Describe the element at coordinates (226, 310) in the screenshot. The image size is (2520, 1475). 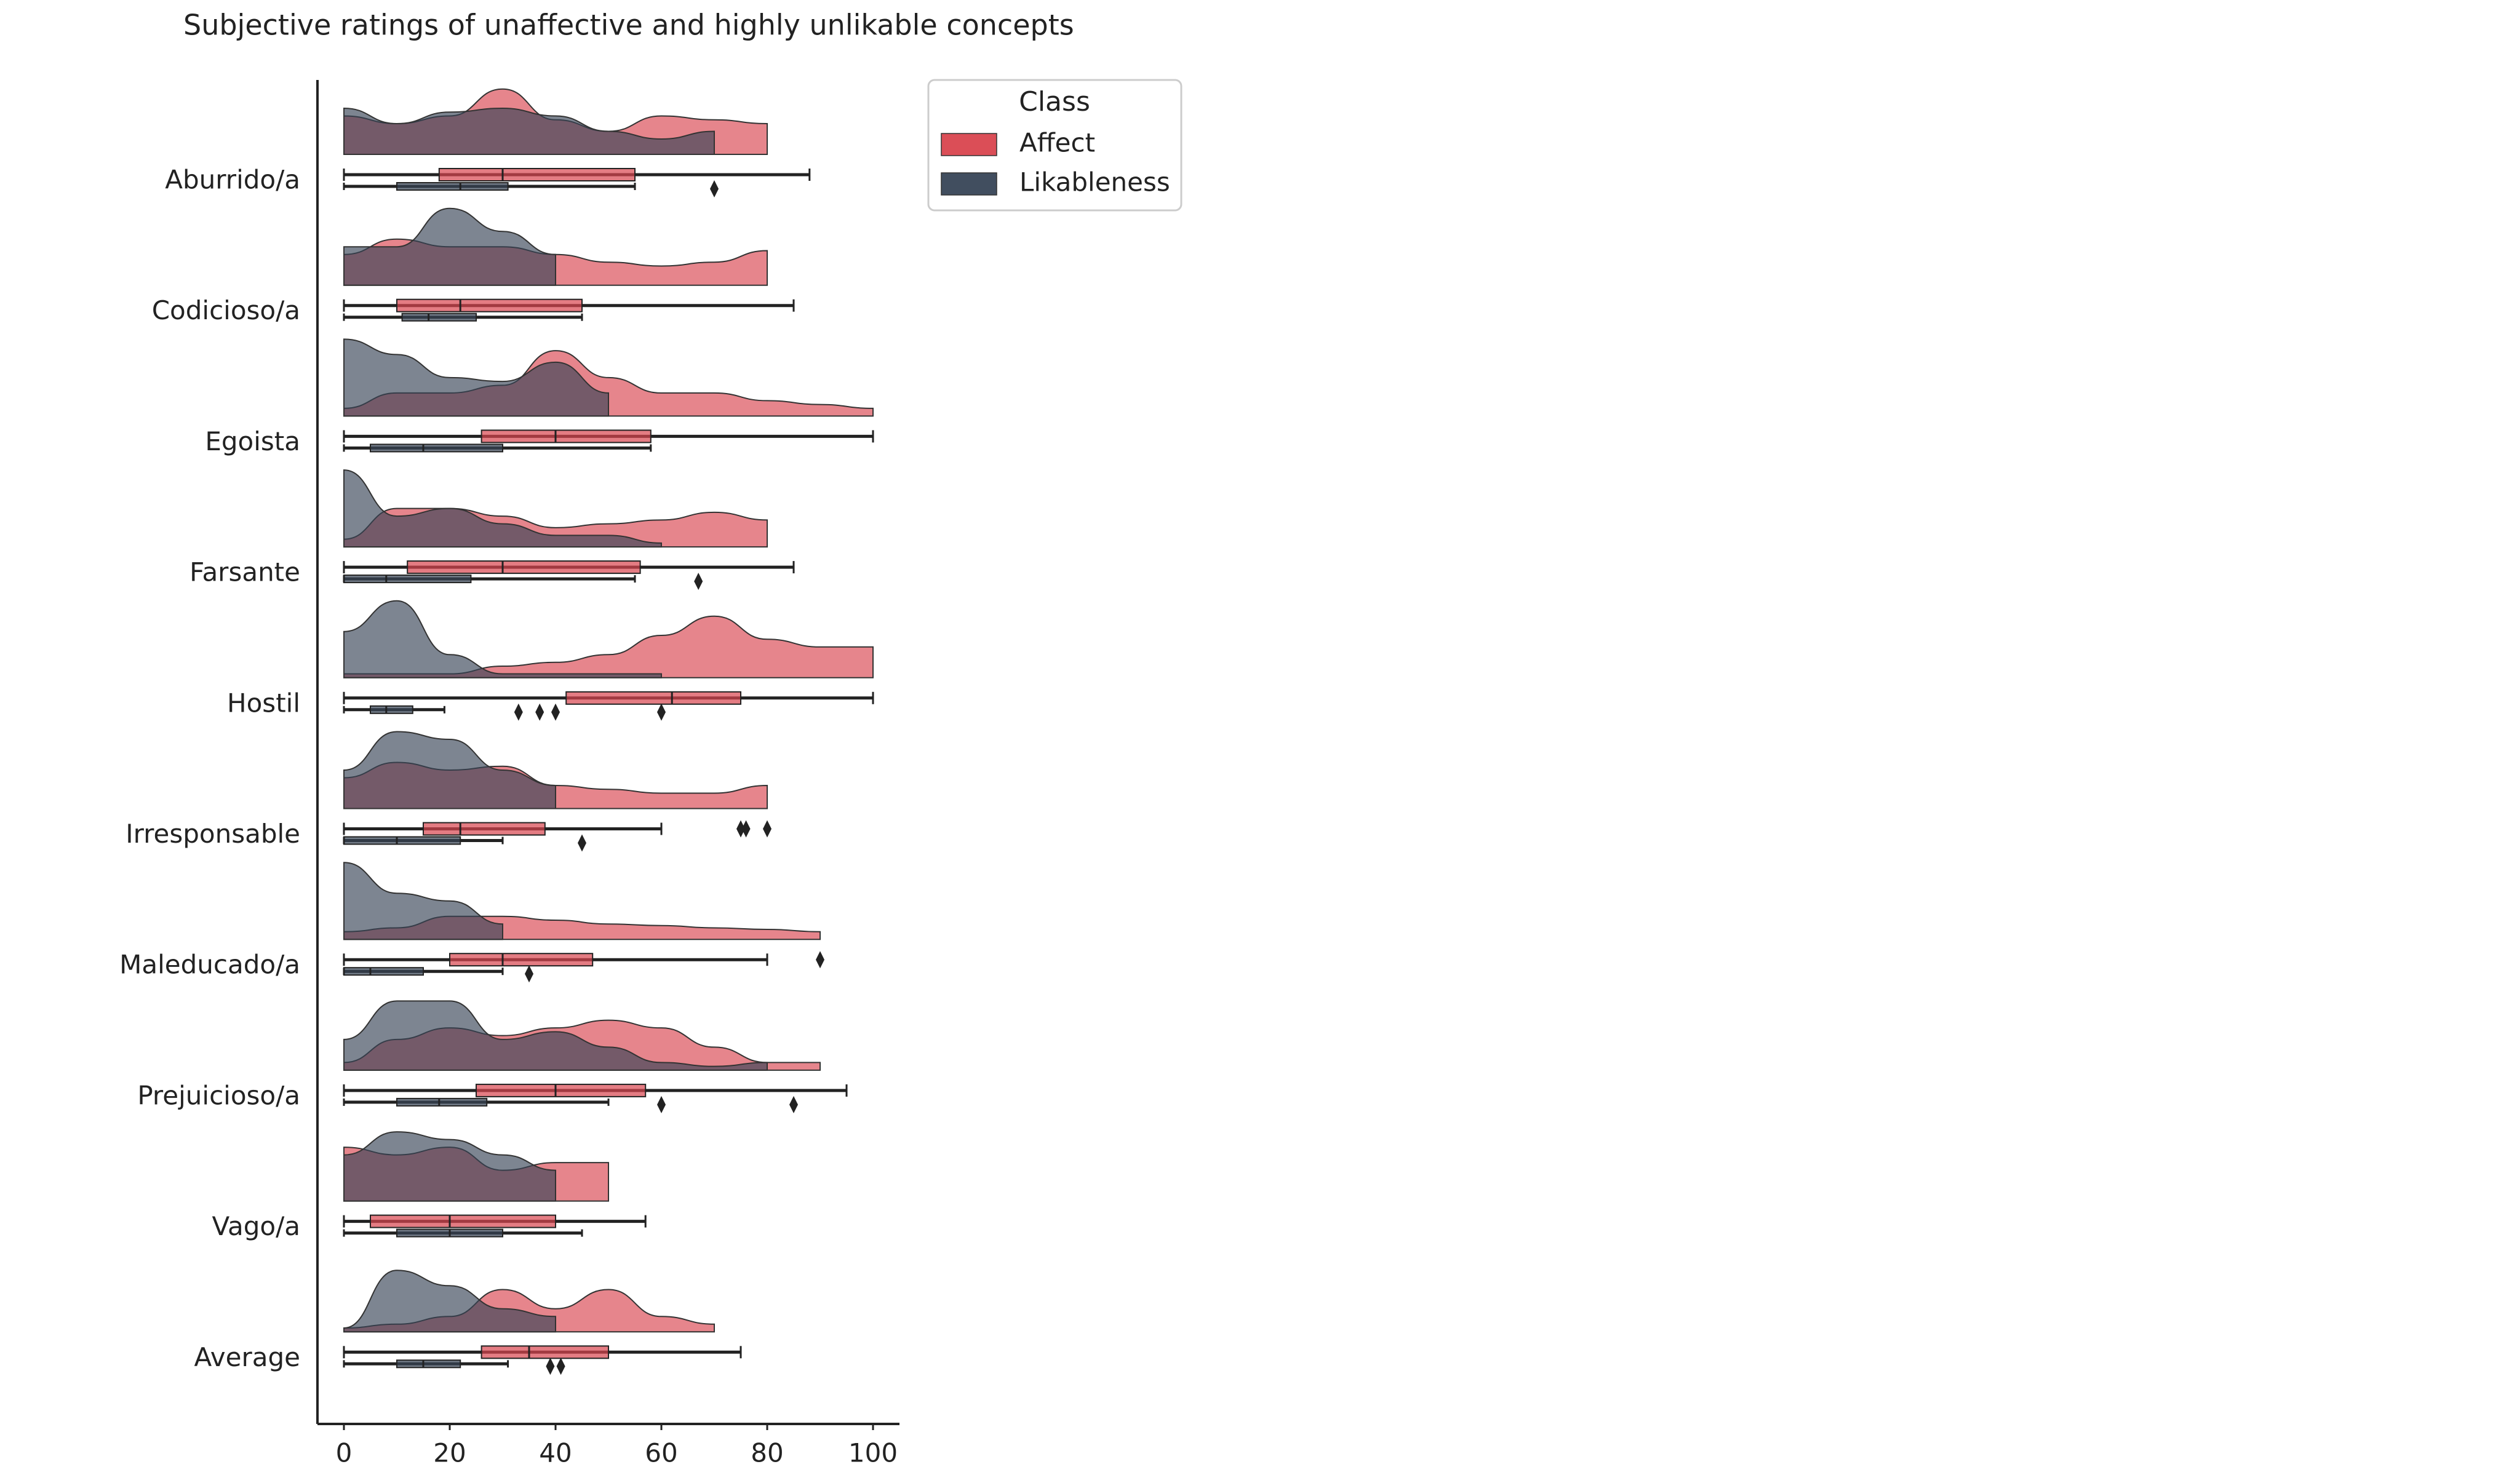
I see `y-tick-label: Codicioso/a` at that location.